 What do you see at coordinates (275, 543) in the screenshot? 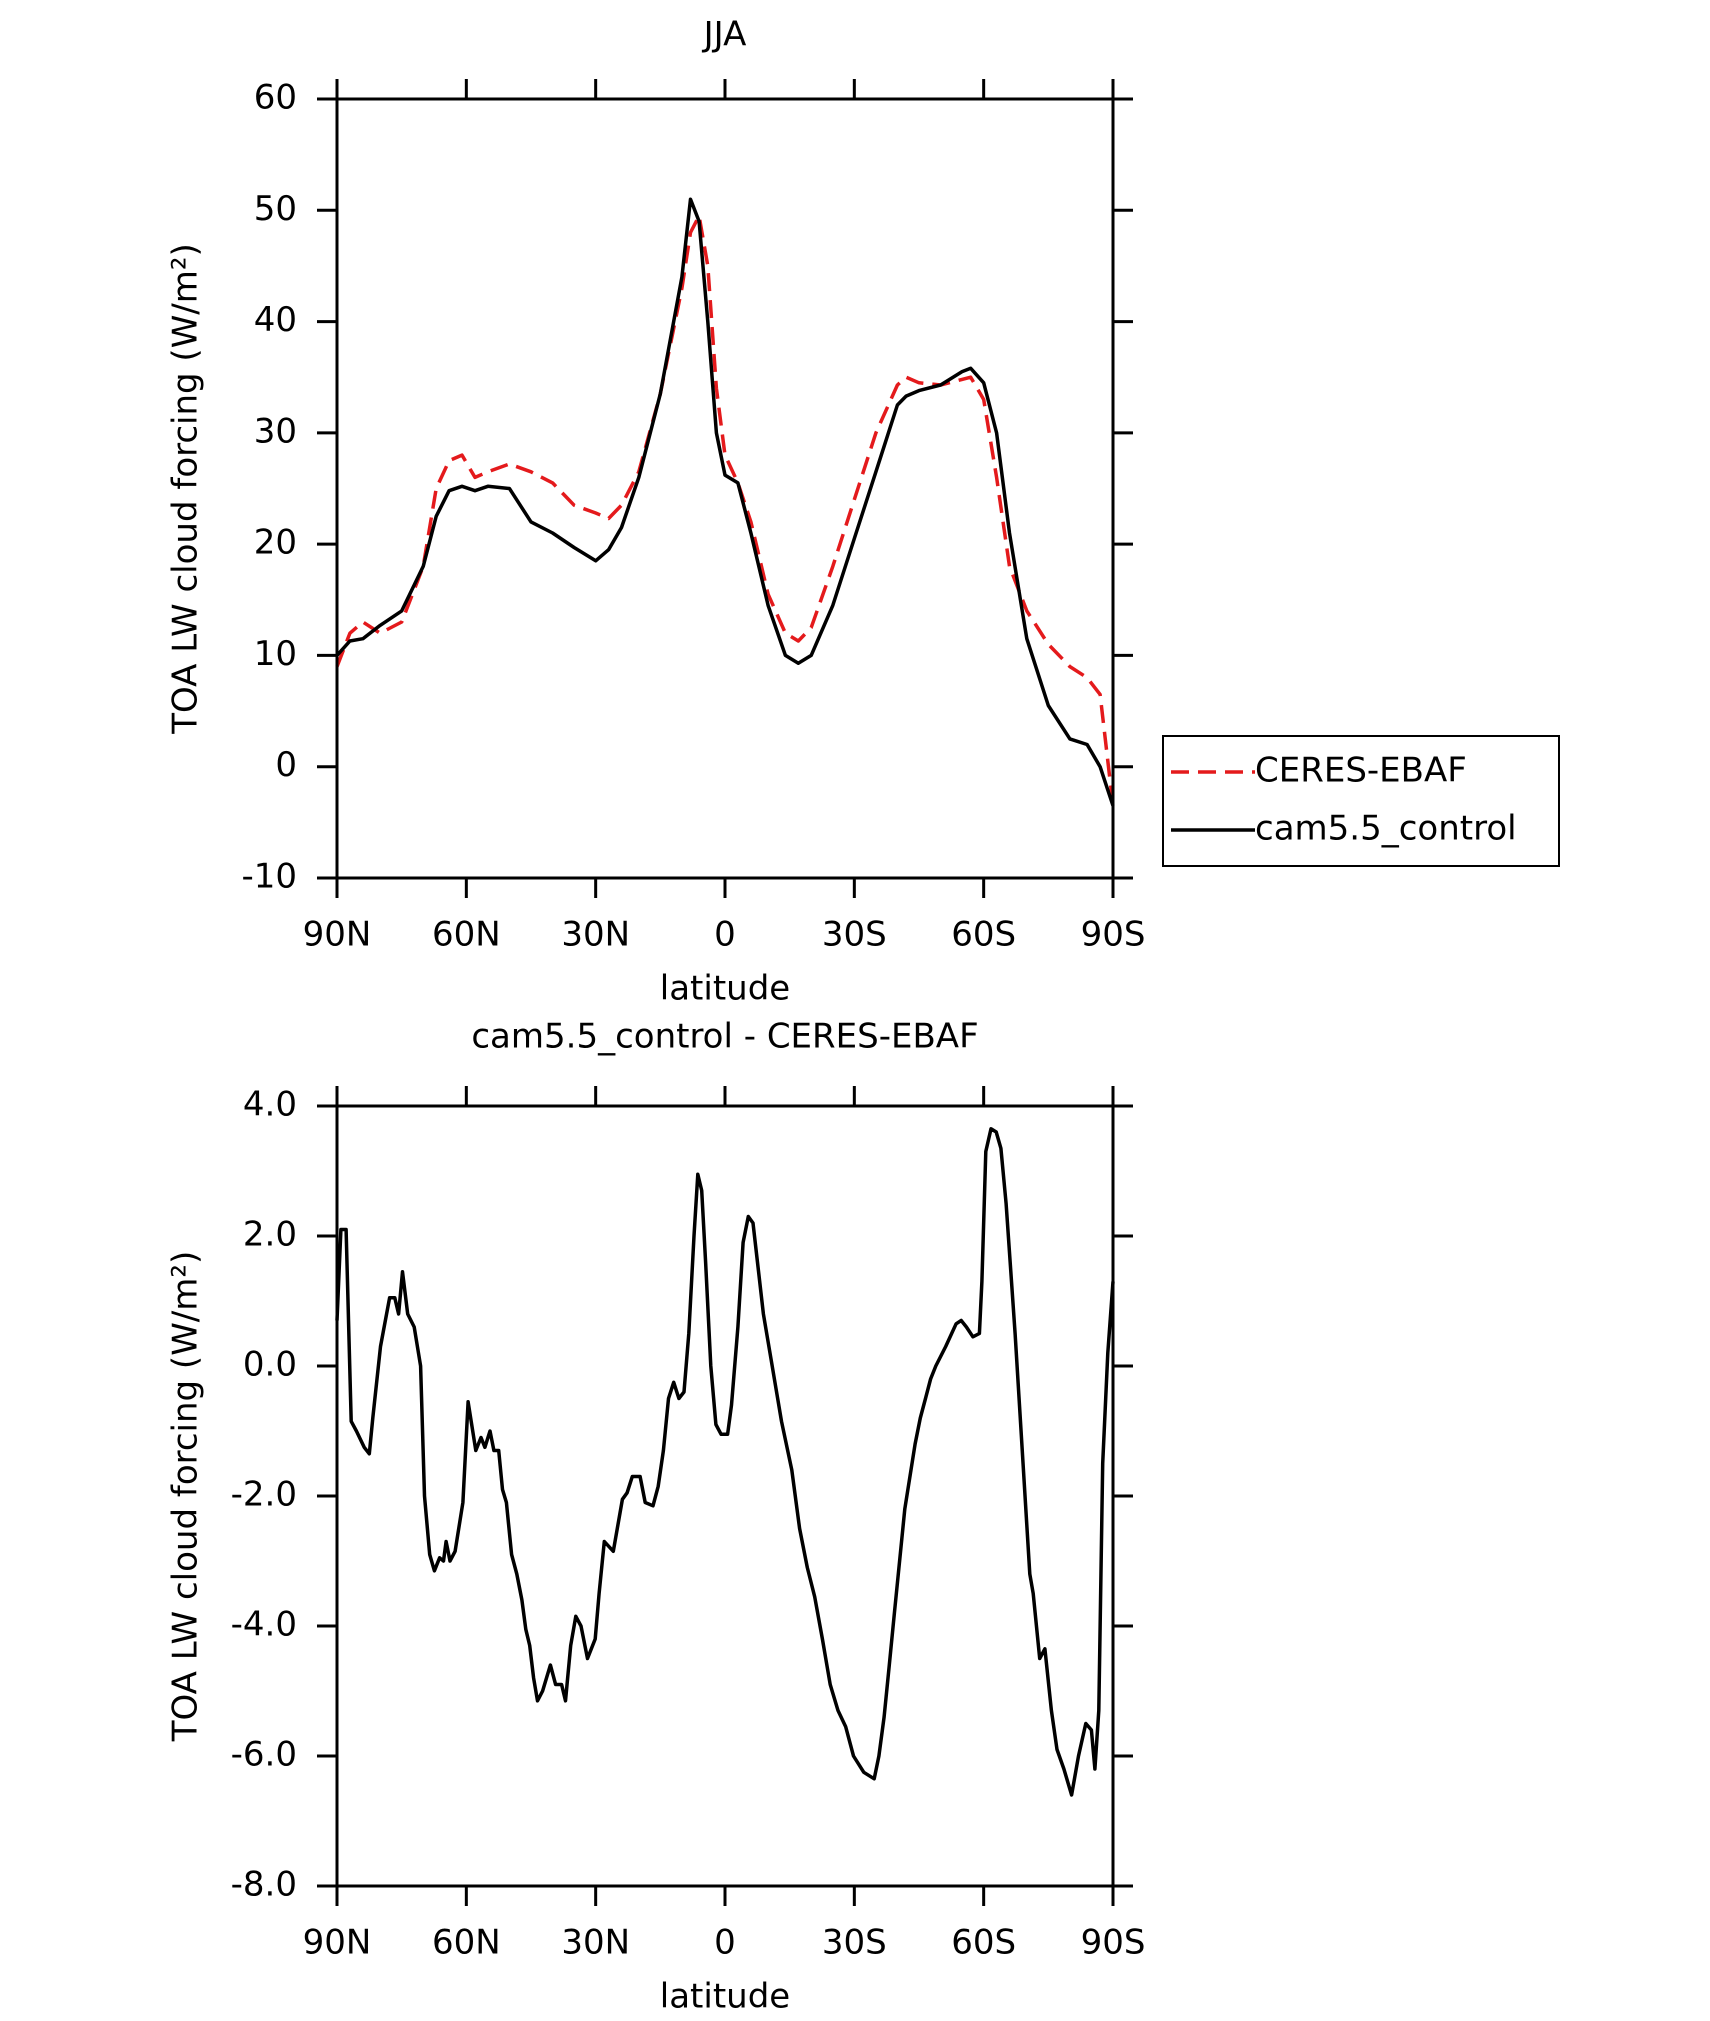
I see `y-tick-label: 20` at bounding box center [275, 543].